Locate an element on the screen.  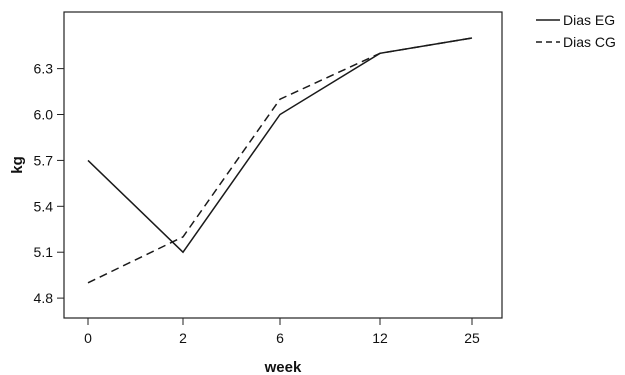
y-tick-label: 6.3 is located at coordinates (44, 69).